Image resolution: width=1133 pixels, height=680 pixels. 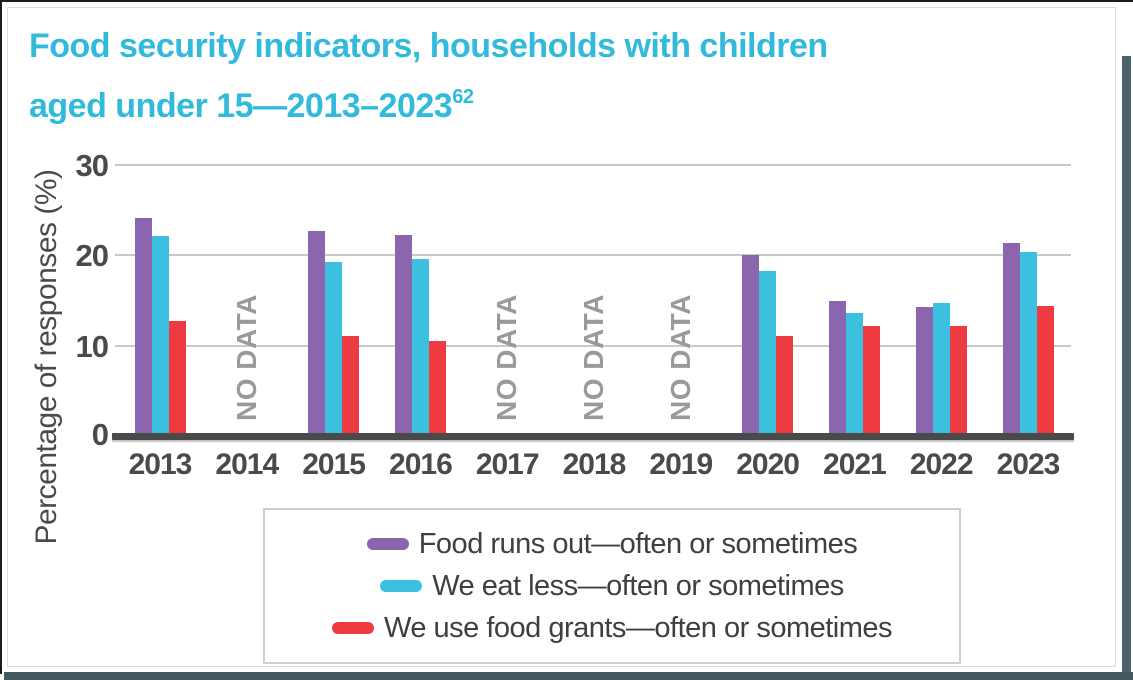 I want to click on bar-2023-we-eat-less, so click(x=1028, y=344).